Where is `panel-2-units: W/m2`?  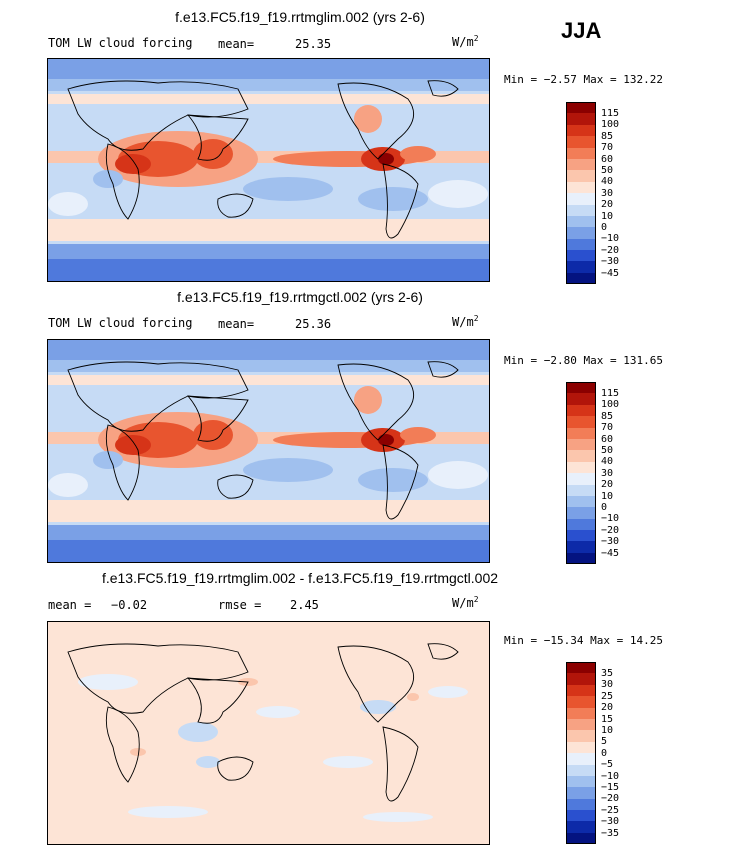 panel-2-units: W/m2 is located at coordinates (465, 321).